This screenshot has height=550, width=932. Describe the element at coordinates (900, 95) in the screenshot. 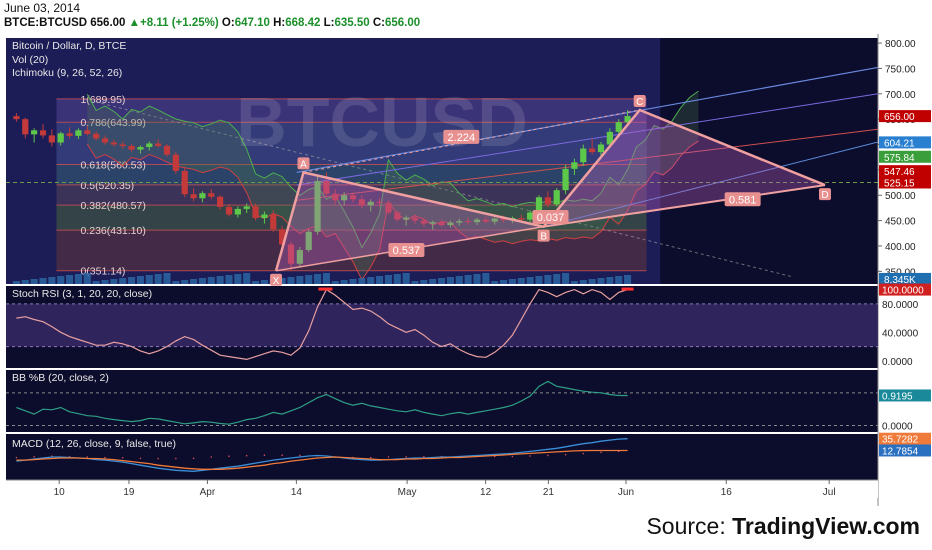

I see `price-tick-label: 700.00` at that location.